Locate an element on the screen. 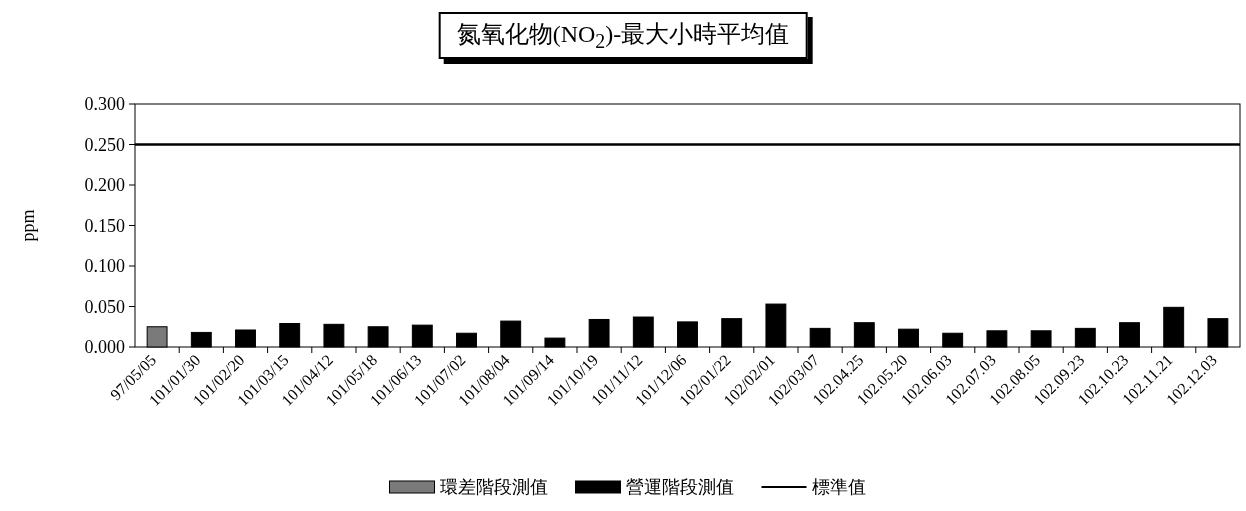 This screenshot has height=511, width=1246. chart-title: 氮氧化物(NO$_{2}$)-最大小時平均值 is located at coordinates (623, 35).